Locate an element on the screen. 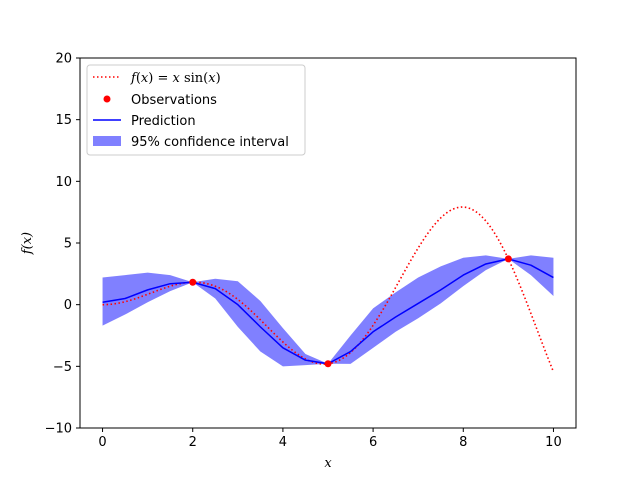 This screenshot has width=640, height=480. y-axis-label: f(x) is located at coordinates (27, 243).